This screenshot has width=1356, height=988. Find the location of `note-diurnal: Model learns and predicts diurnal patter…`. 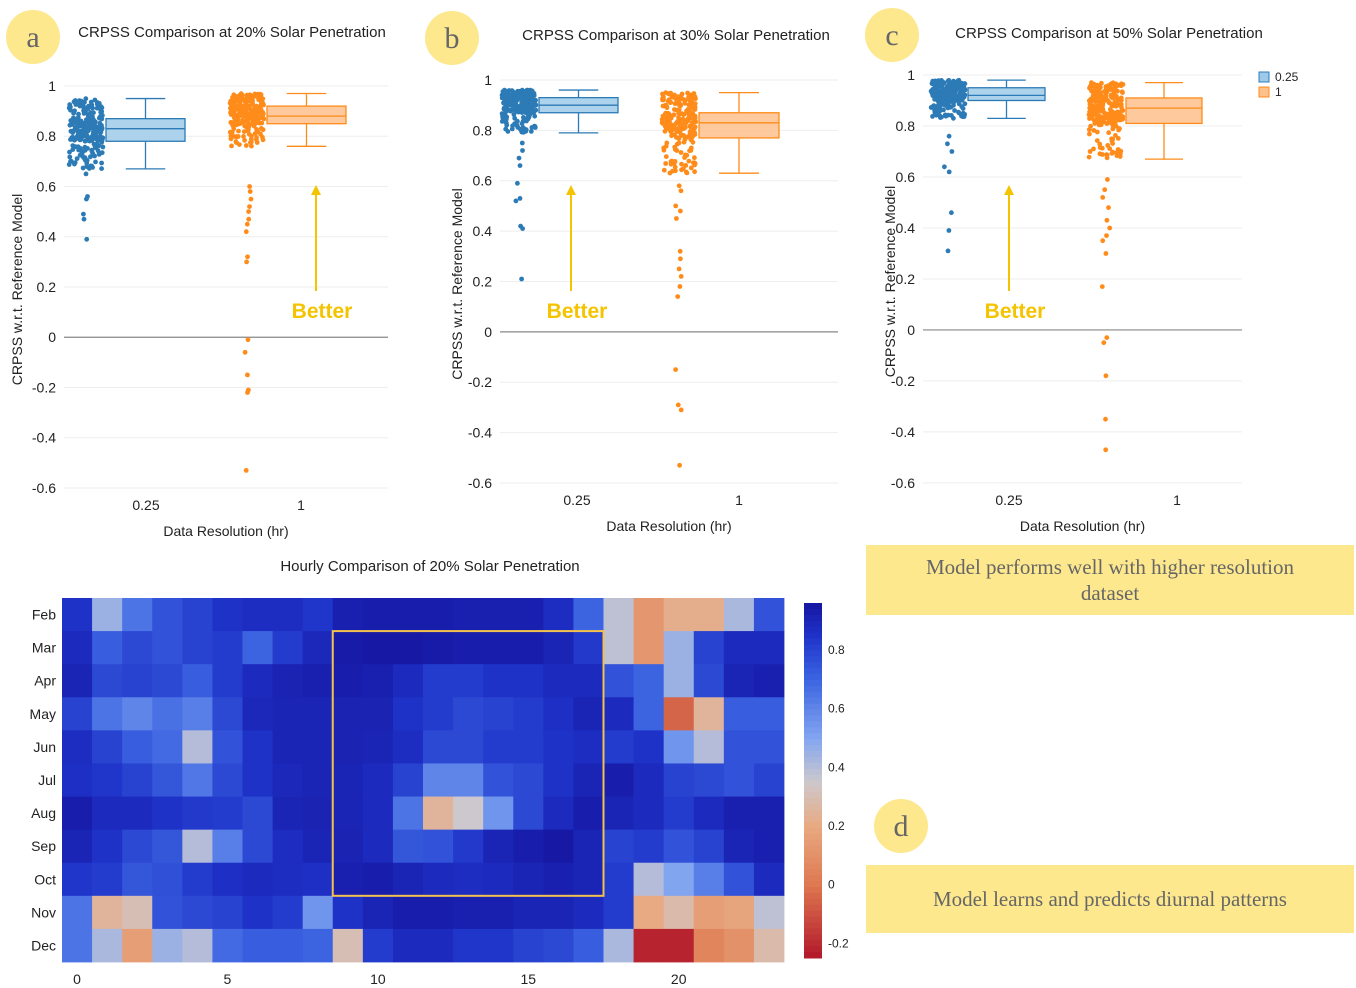

note-diurnal: Model learns and predicts diurnal patter… is located at coordinates (1110, 899).